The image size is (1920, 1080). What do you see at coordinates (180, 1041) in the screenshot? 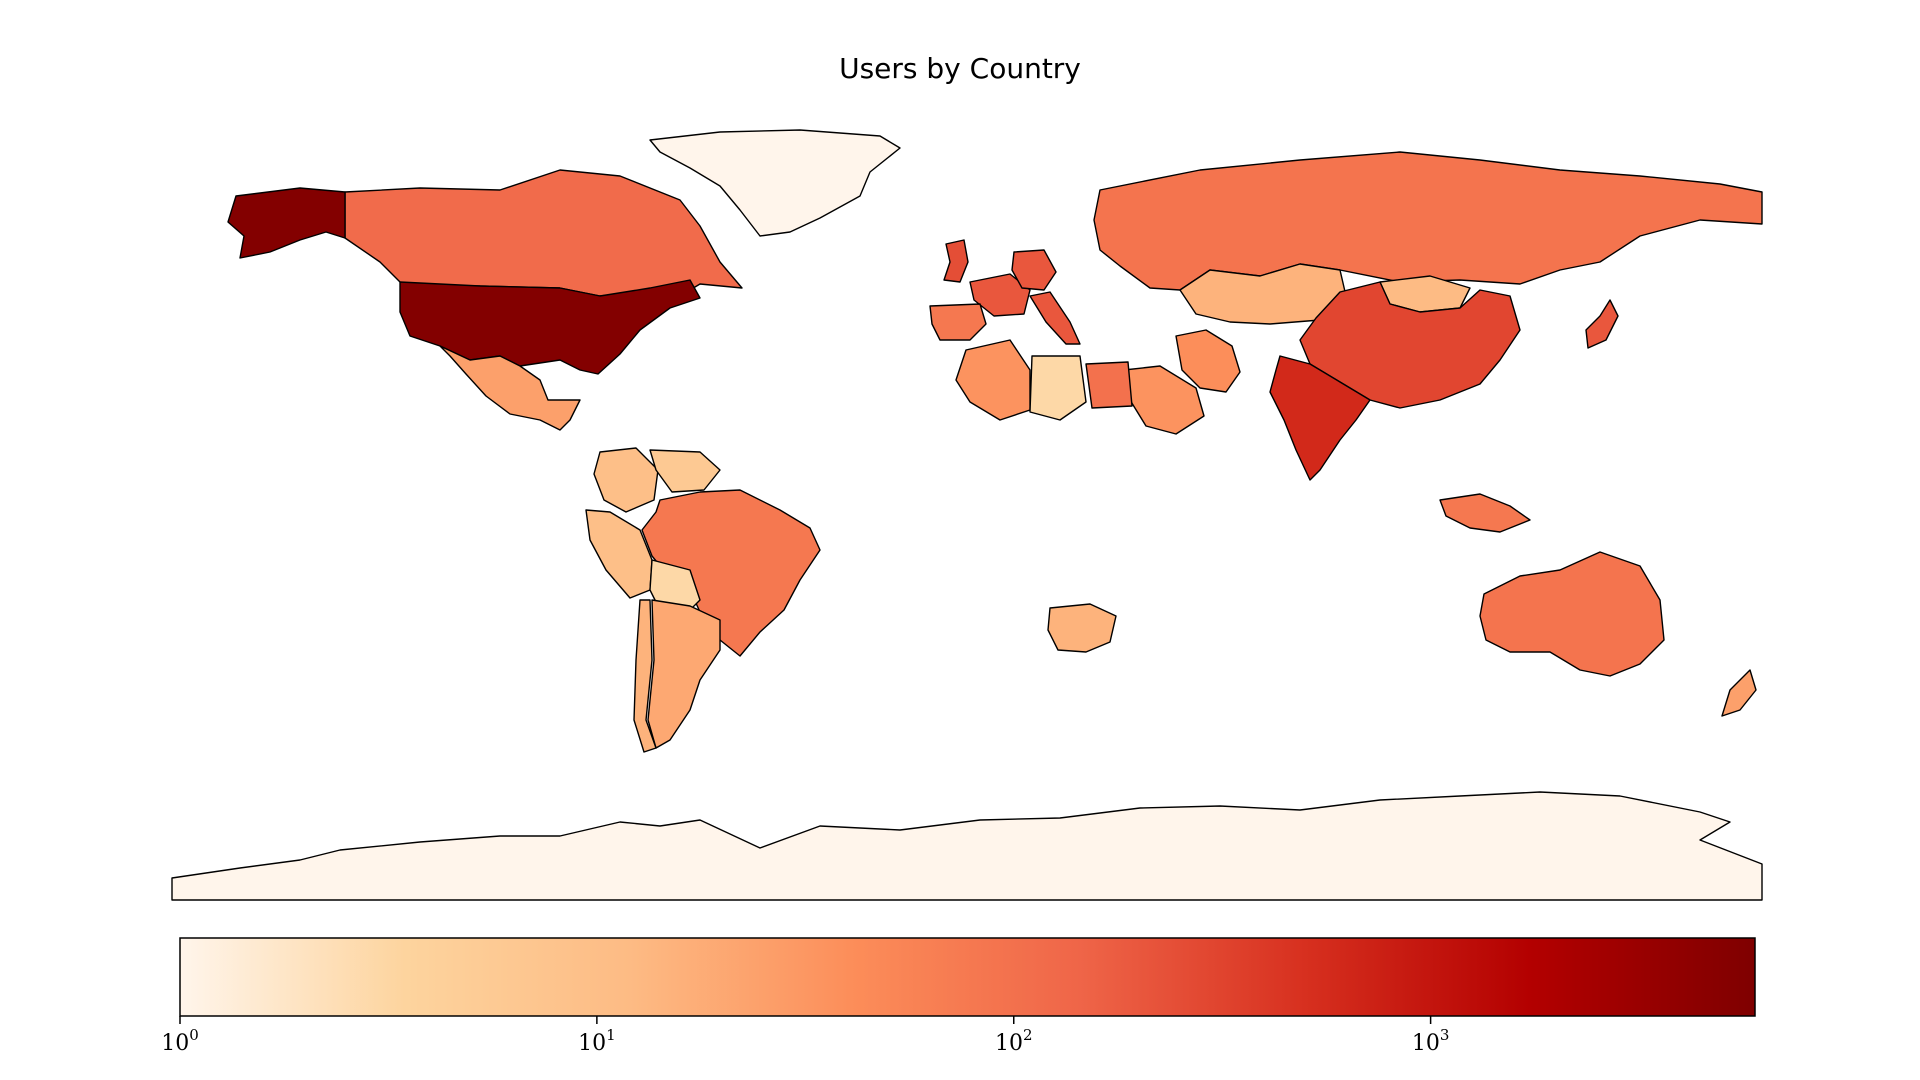
I see `colorbar-tick-label: 10⁰` at bounding box center [180, 1041].